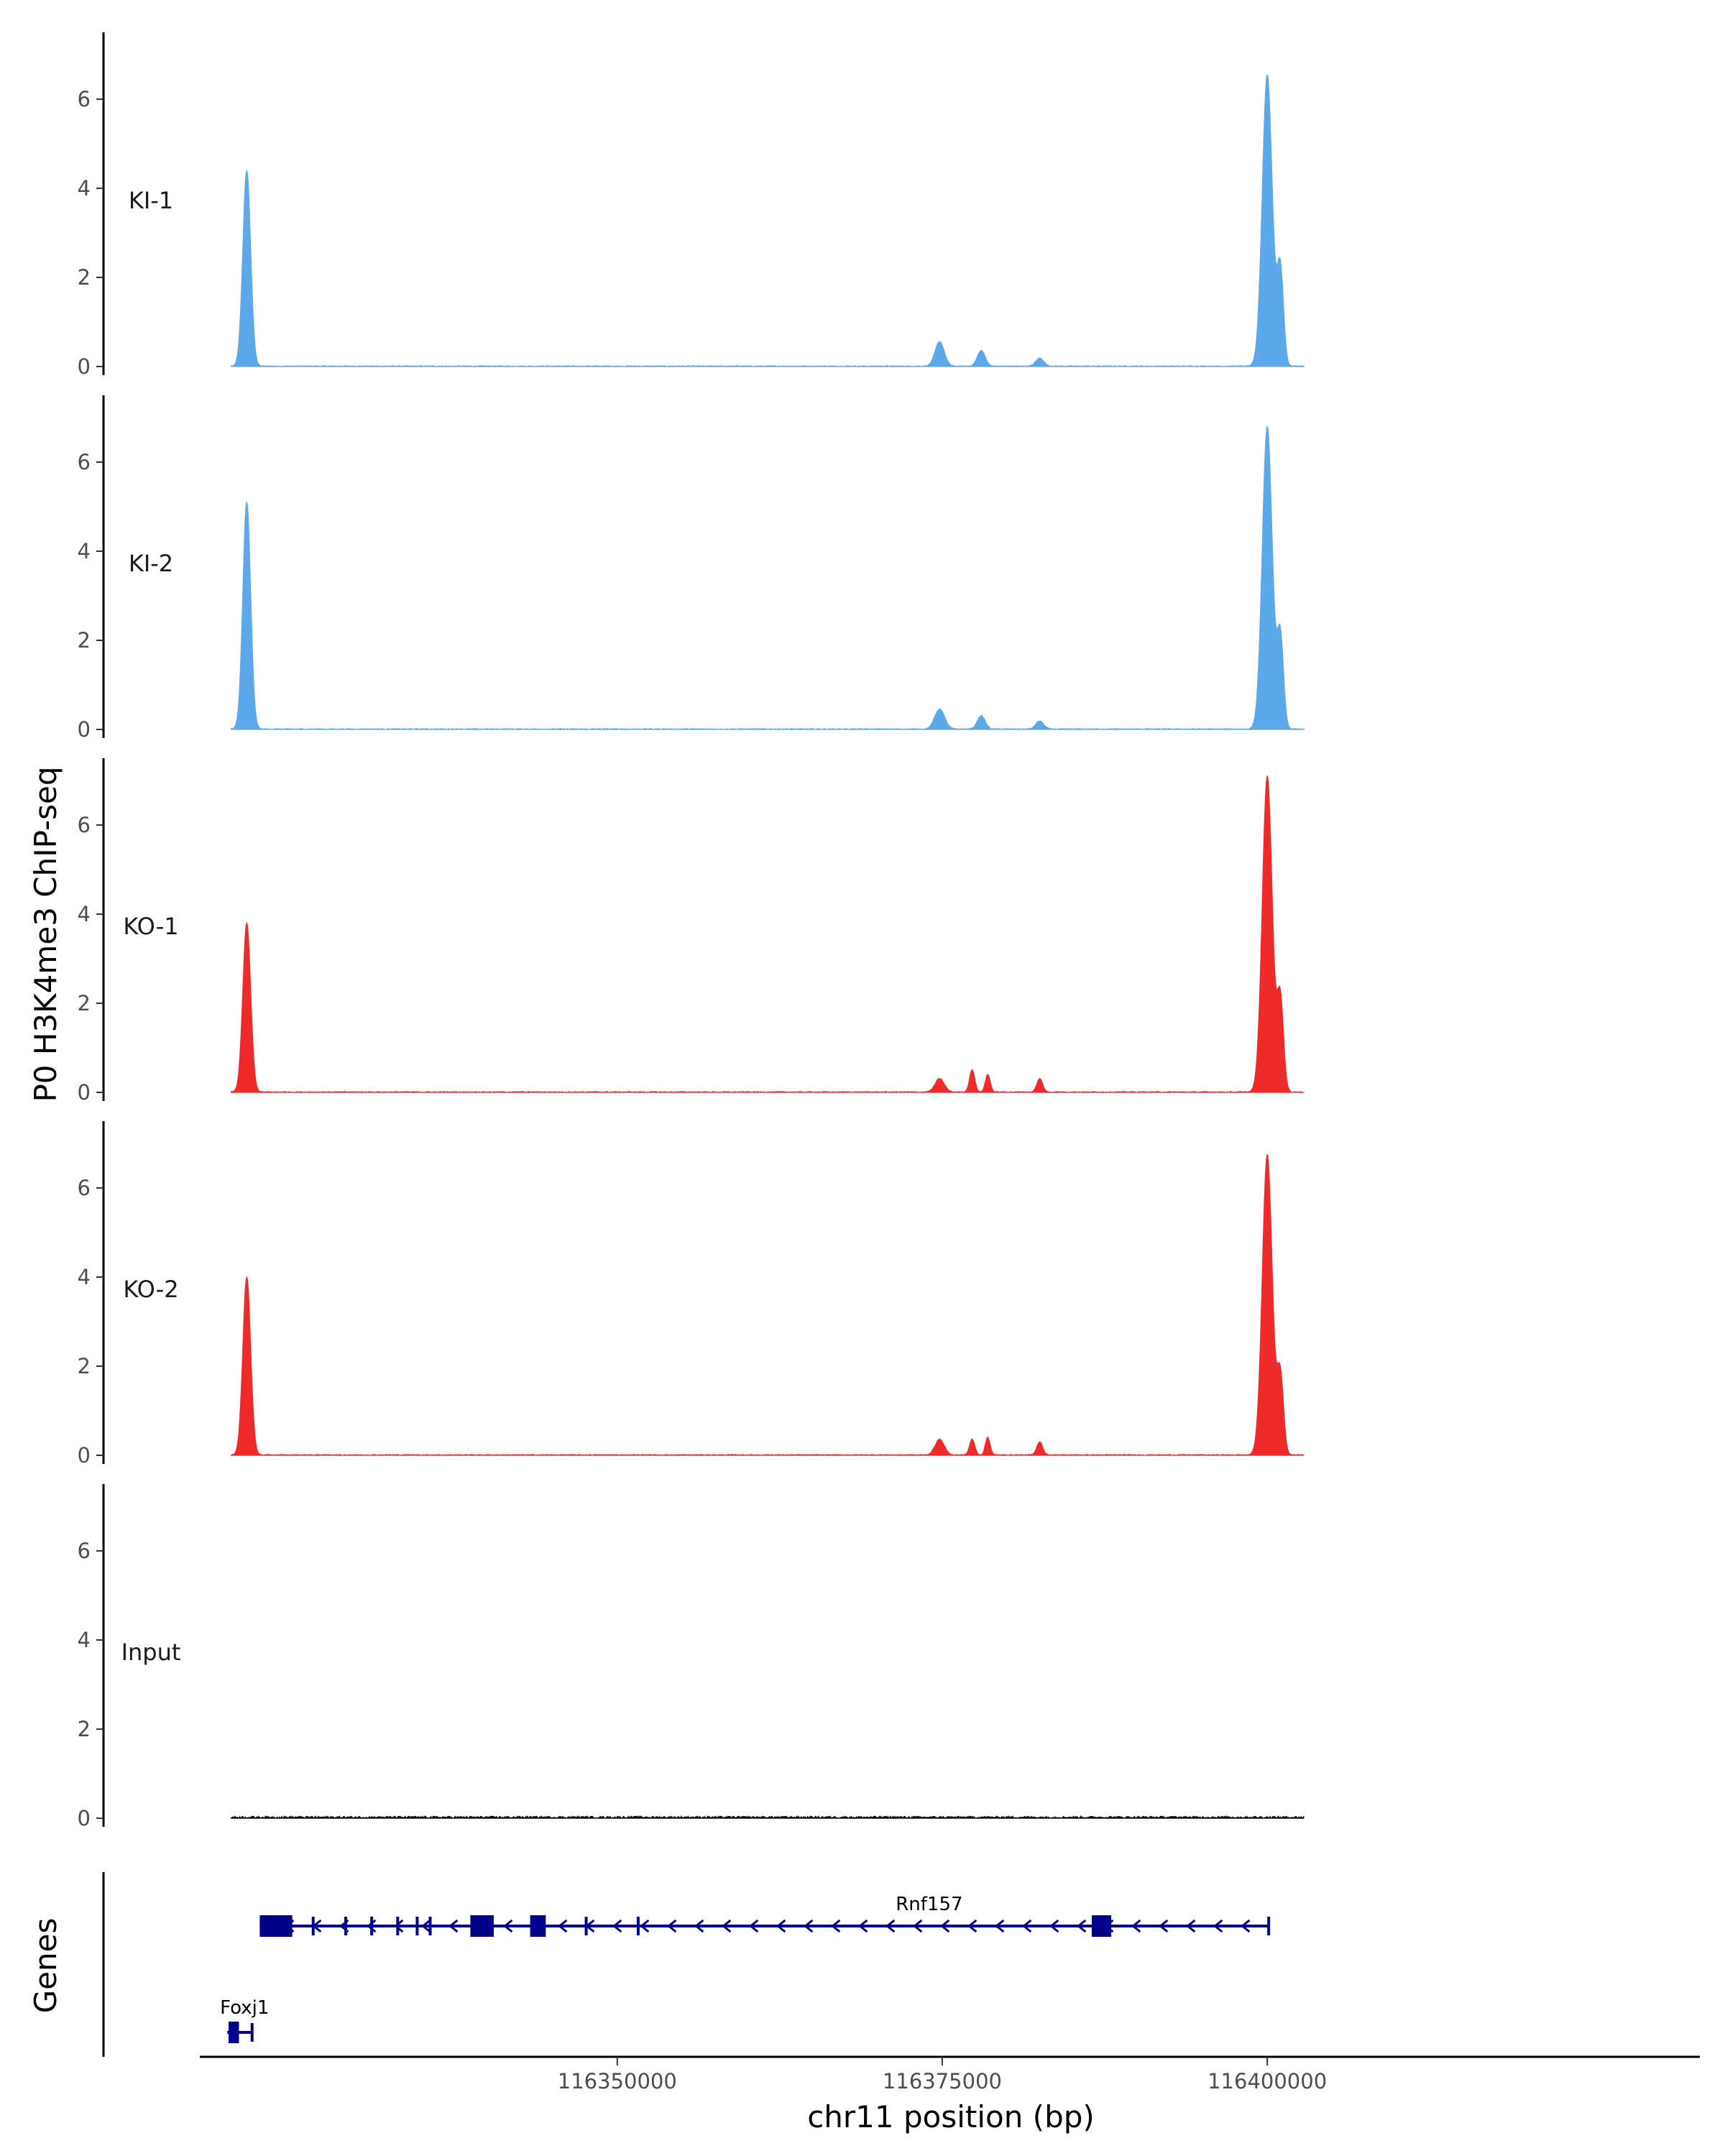  I want to click on y-axis-title: P0 H3K4me3 ChIP-seq, so click(45, 934).